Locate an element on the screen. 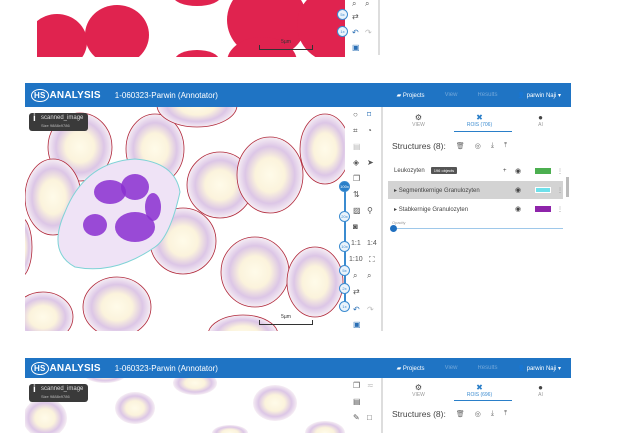 This screenshot has width=619, height=433. list-scrollbar is located at coordinates (567, 187).